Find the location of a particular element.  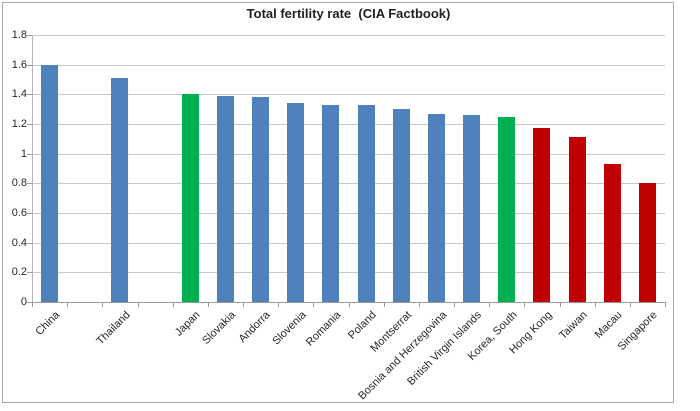

bar-andorra is located at coordinates (261, 199).